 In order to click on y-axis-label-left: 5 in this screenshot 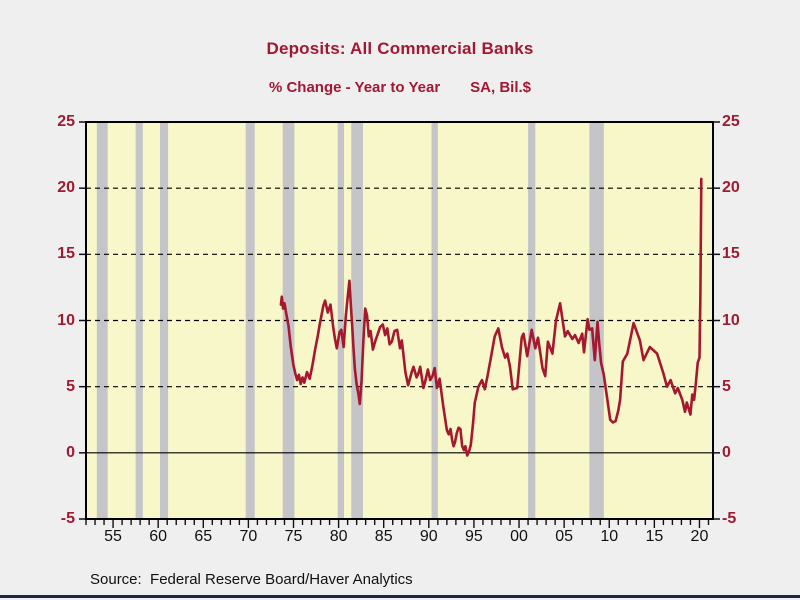, I will do `click(70, 386)`.